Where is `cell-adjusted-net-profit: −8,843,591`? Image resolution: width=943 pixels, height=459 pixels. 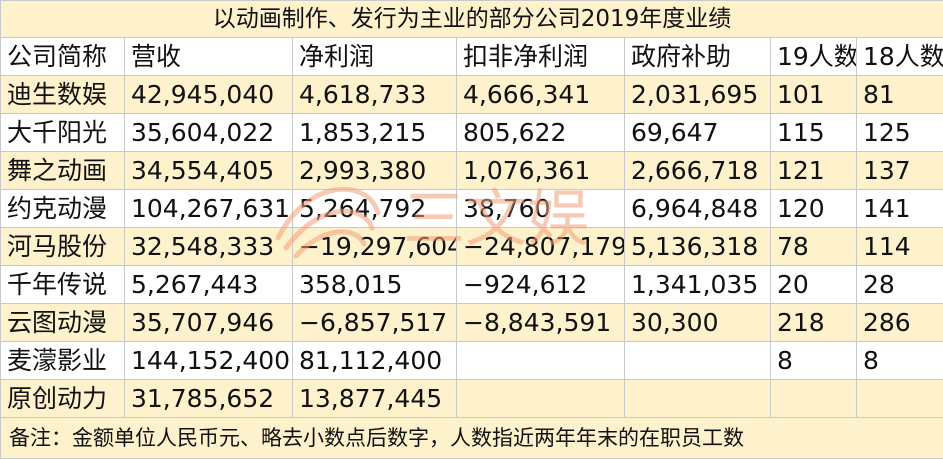
cell-adjusted-net-profit: −8,843,591 is located at coordinates (541, 323).